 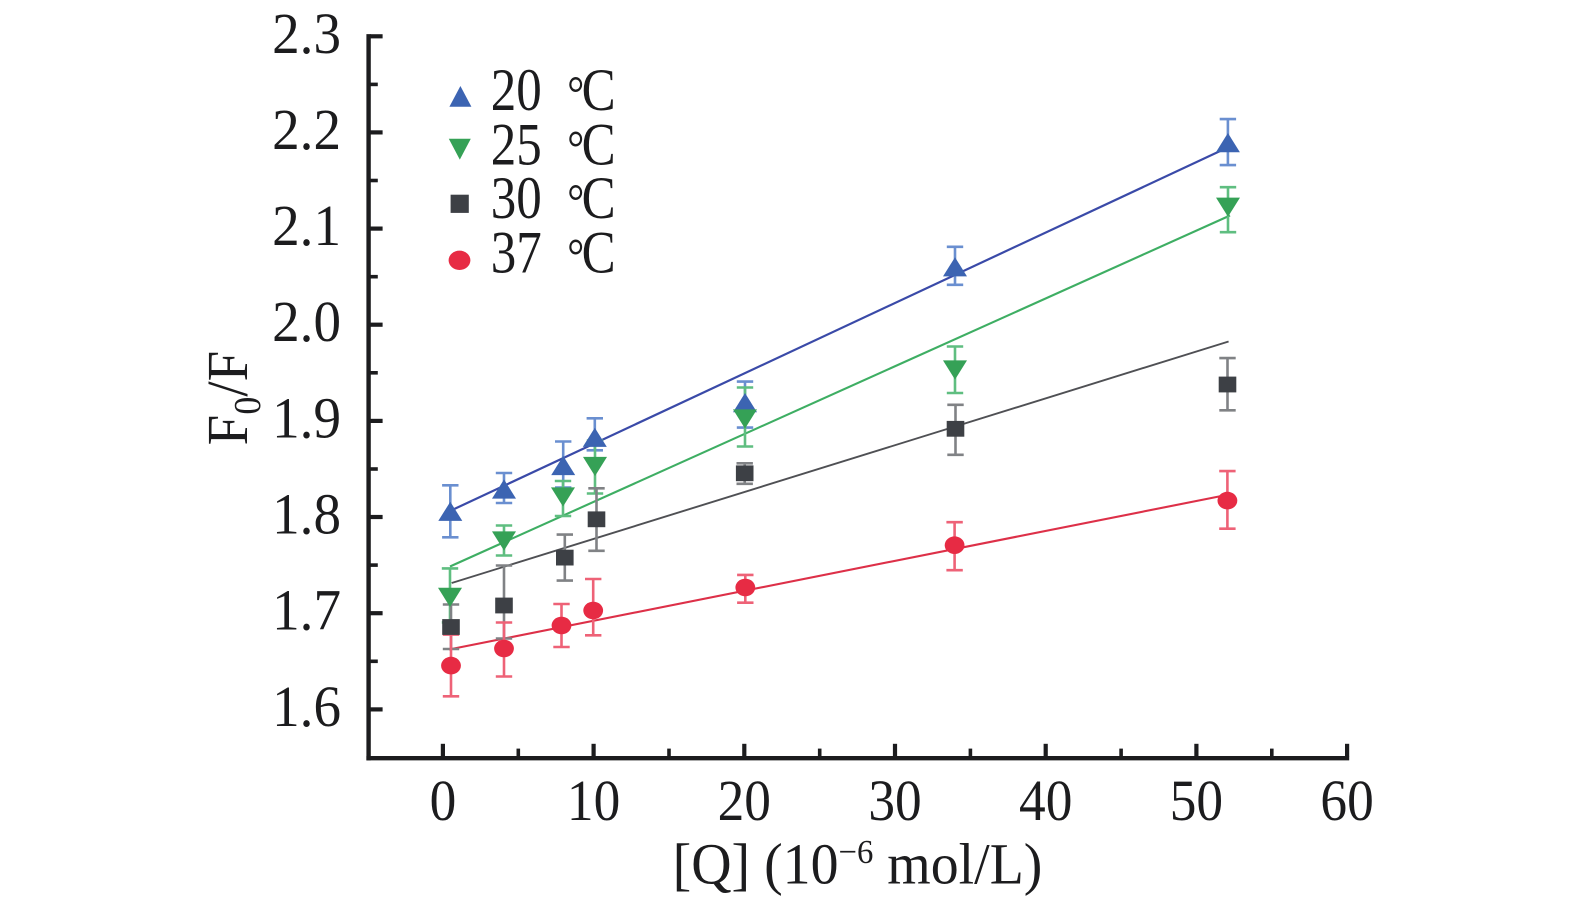 What do you see at coordinates (1346, 801) in the screenshot?
I see `svg-text: 60` at bounding box center [1346, 801].